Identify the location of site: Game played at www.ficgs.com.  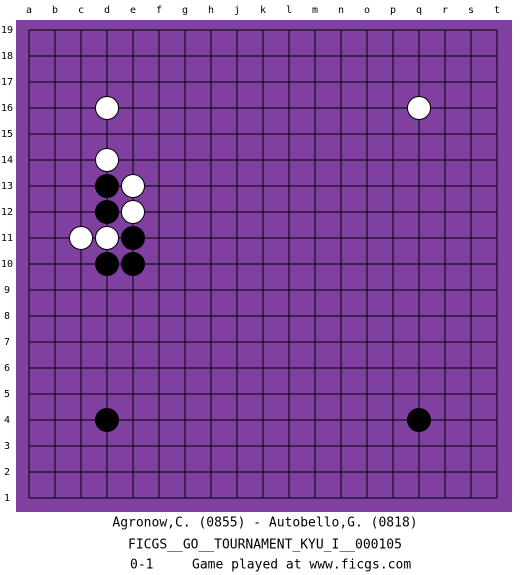
(301, 565).